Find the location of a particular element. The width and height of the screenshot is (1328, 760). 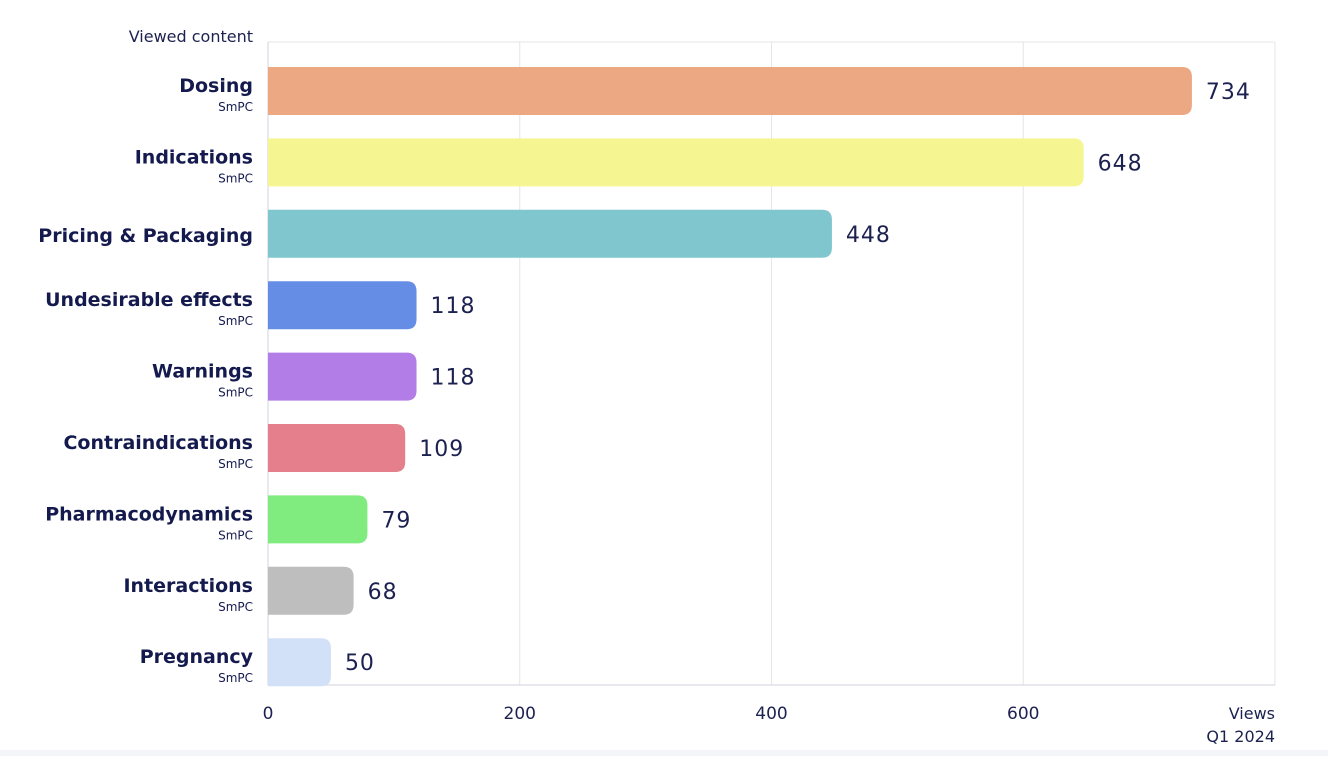

category-label: Contraindications is located at coordinates (158, 443).